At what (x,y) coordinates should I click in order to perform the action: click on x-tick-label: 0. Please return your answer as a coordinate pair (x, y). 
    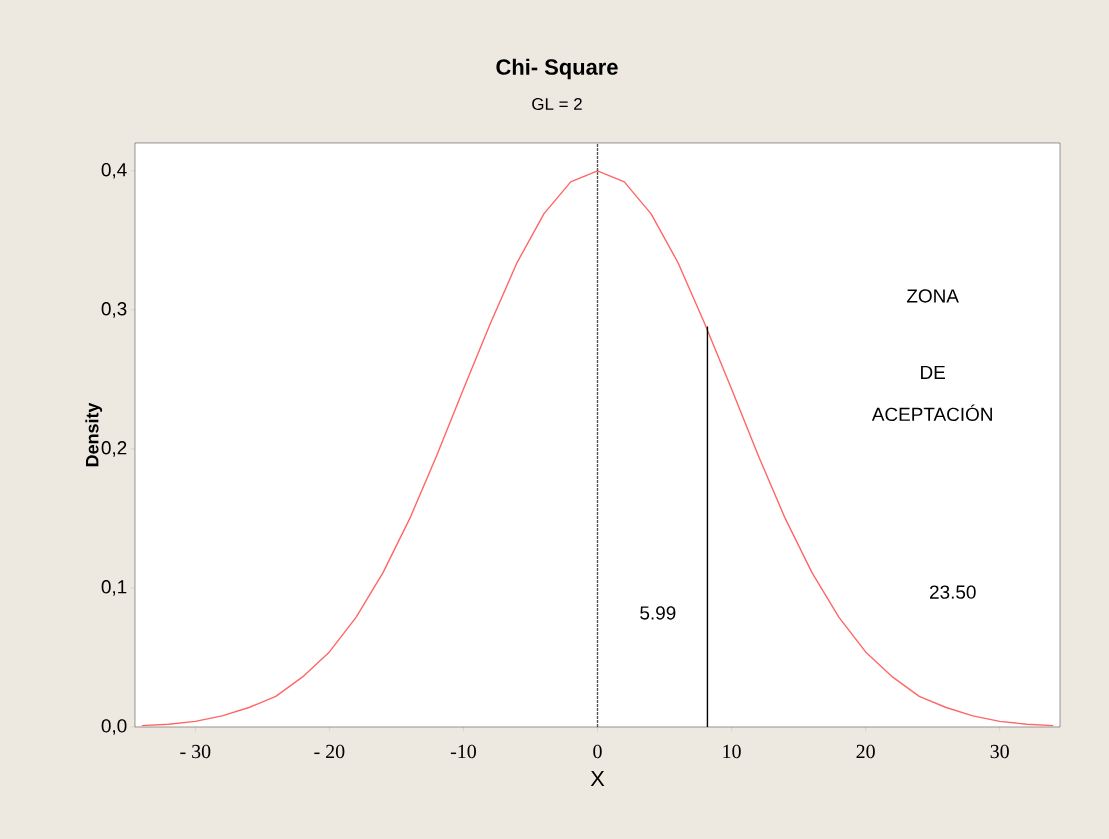
    Looking at the image, I should click on (597, 751).